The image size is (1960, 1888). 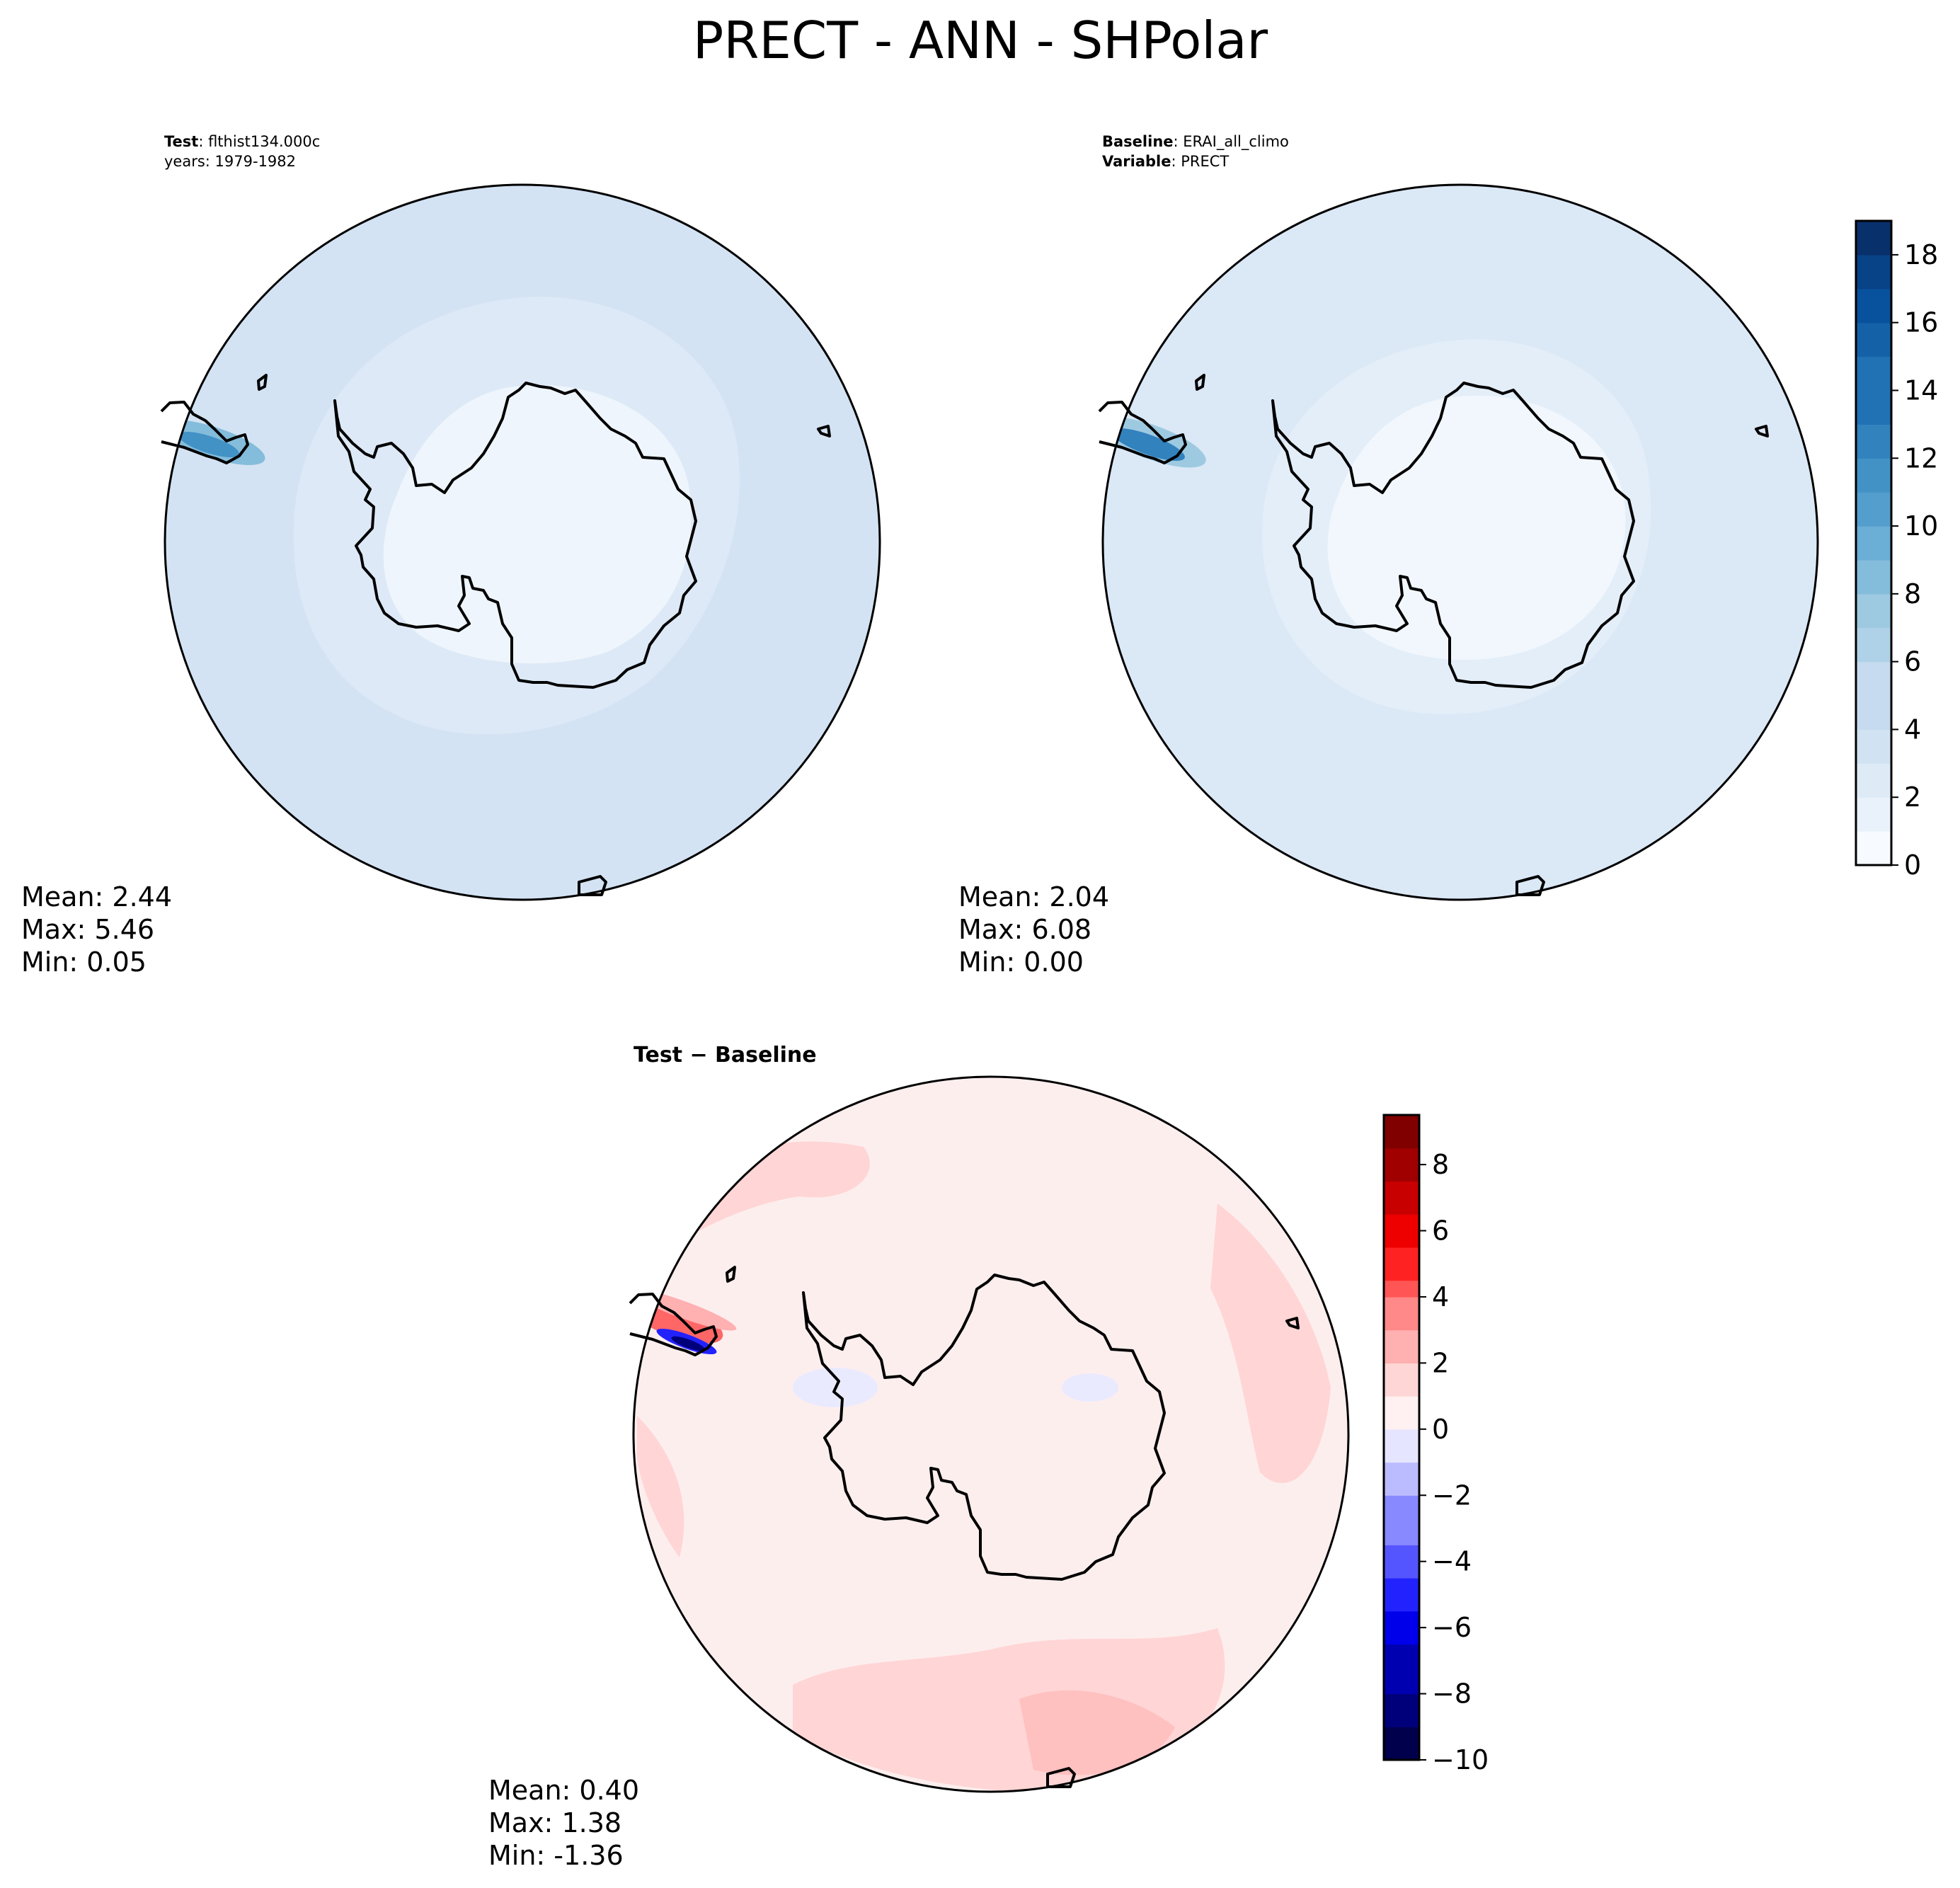 I want to click on difference-field-light-east, so click(x=1270, y=1343).